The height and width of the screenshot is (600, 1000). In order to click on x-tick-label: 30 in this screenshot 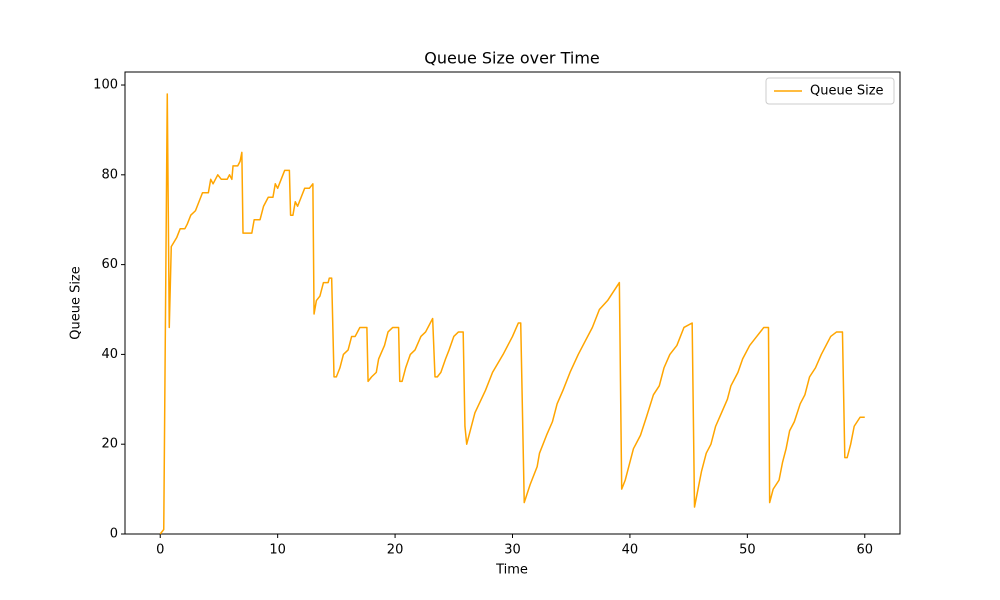, I will do `click(512, 550)`.